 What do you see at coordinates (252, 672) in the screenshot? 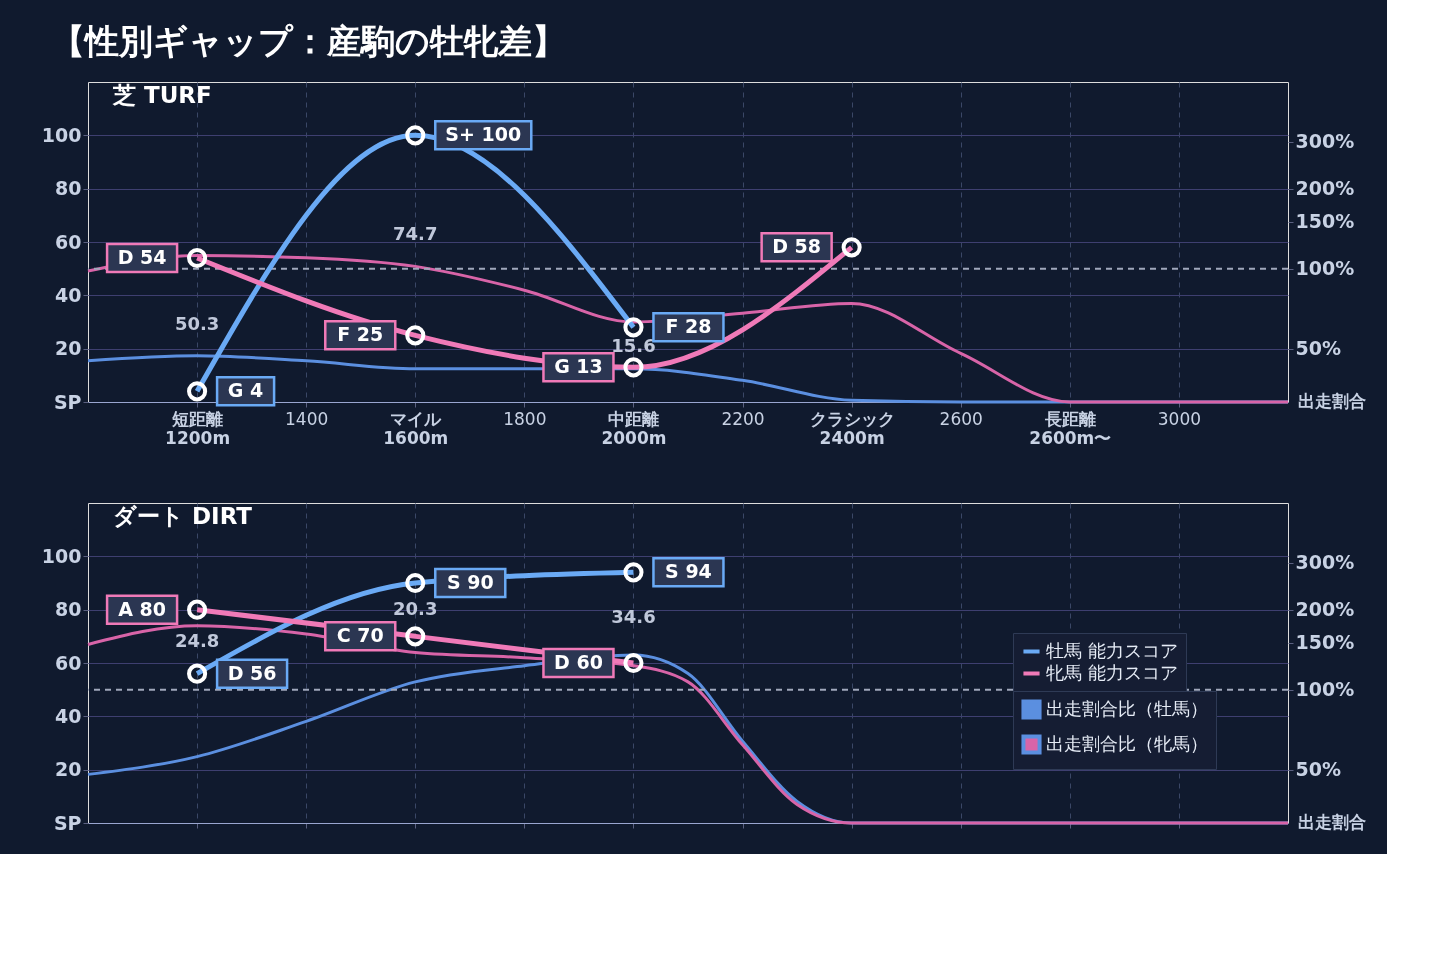
I see `data-label: D 56` at bounding box center [252, 672].